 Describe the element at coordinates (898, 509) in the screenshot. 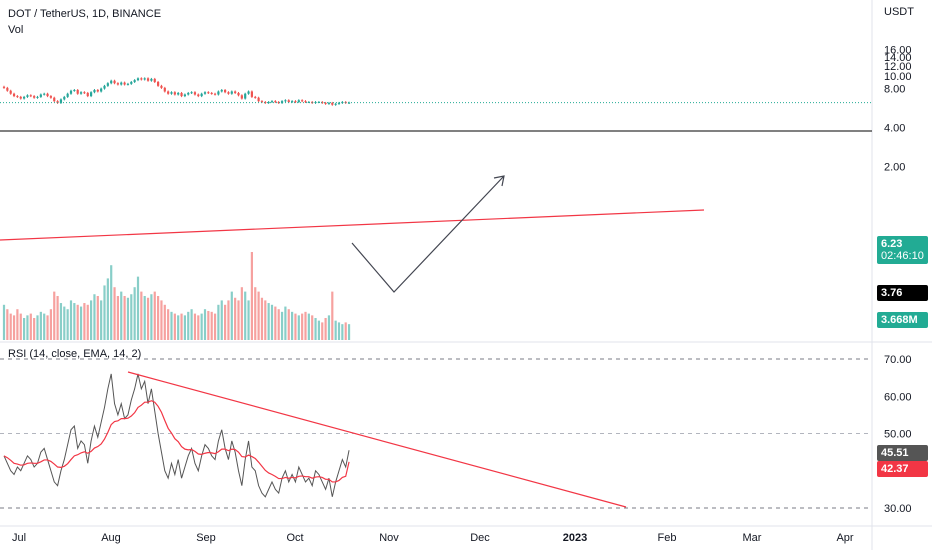

I see `rsi-tick-label: 30.00` at that location.